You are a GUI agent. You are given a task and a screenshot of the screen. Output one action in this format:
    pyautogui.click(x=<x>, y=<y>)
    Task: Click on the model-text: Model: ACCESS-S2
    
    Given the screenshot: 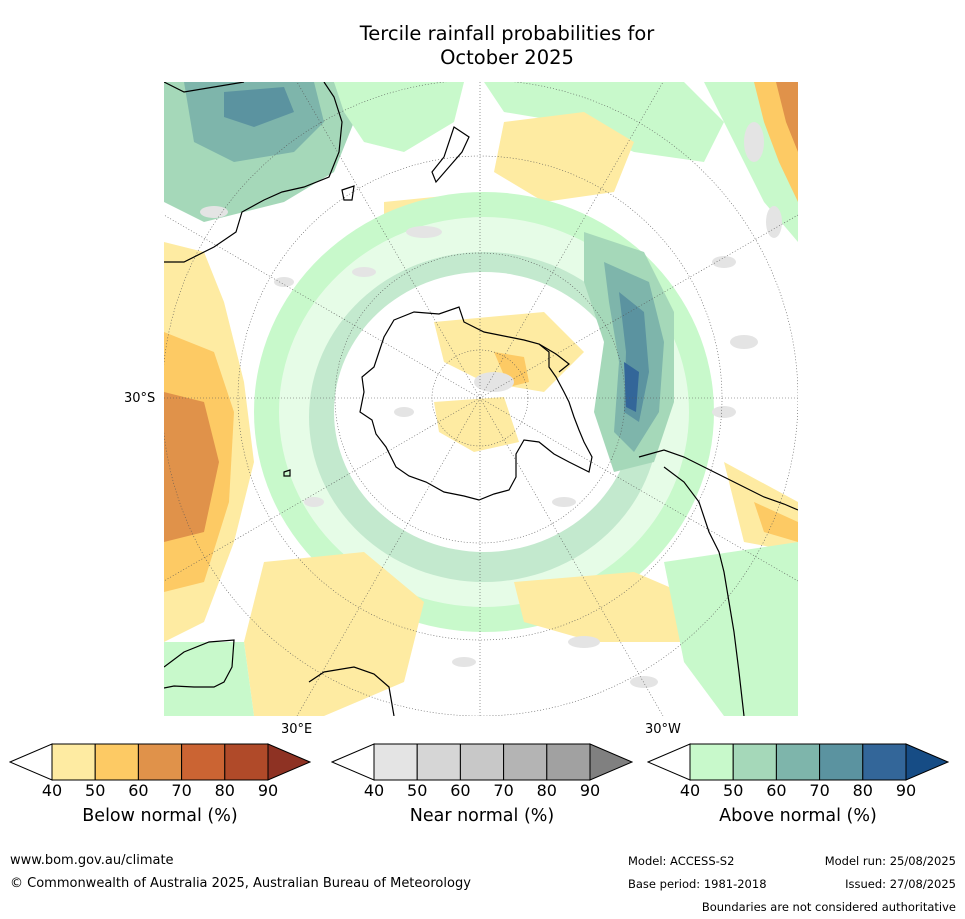 What is the action you would take?
    pyautogui.click(x=681, y=861)
    